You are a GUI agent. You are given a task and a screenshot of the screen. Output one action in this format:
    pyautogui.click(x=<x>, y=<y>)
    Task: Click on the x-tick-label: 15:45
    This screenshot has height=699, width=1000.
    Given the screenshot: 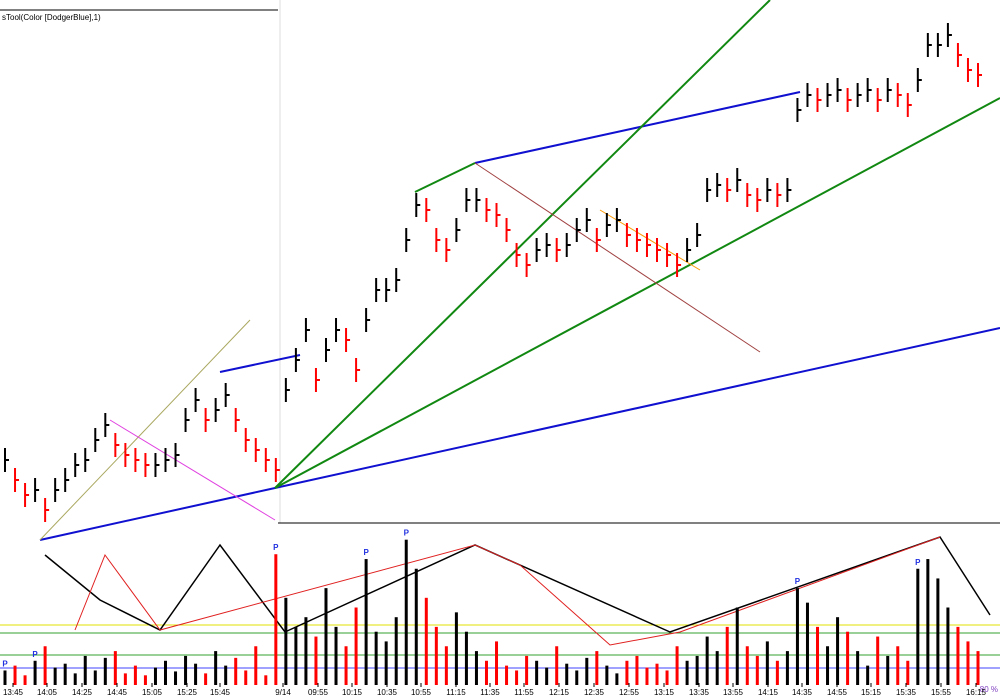 What is the action you would take?
    pyautogui.click(x=220, y=692)
    